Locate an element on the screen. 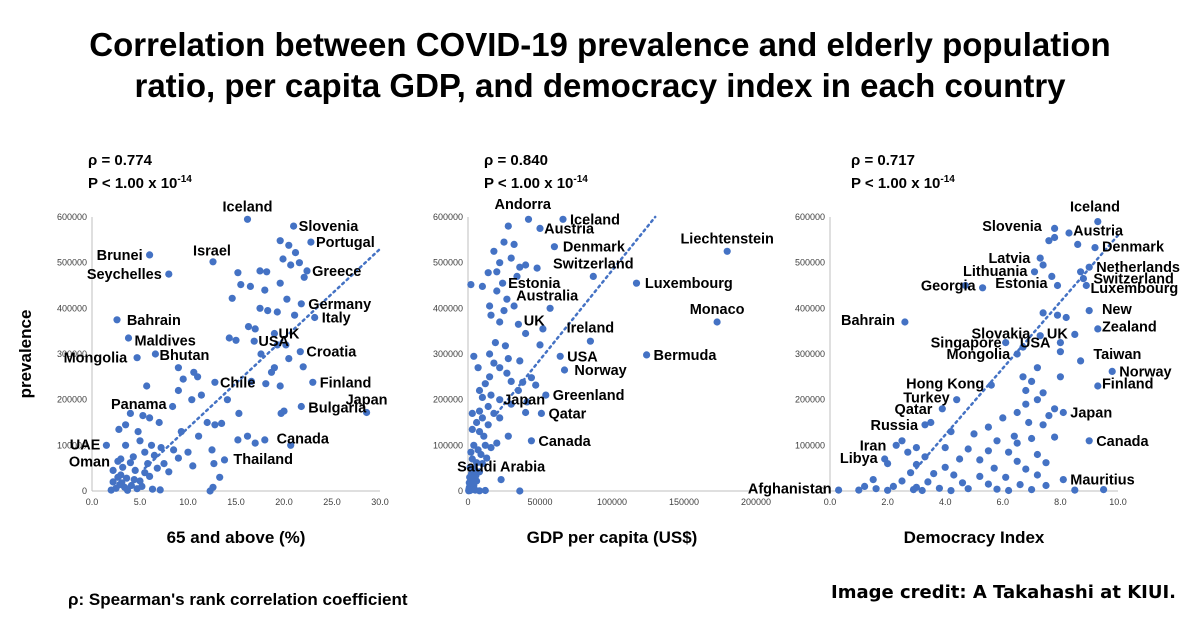  country-label: Portugal is located at coordinates (345, 243).